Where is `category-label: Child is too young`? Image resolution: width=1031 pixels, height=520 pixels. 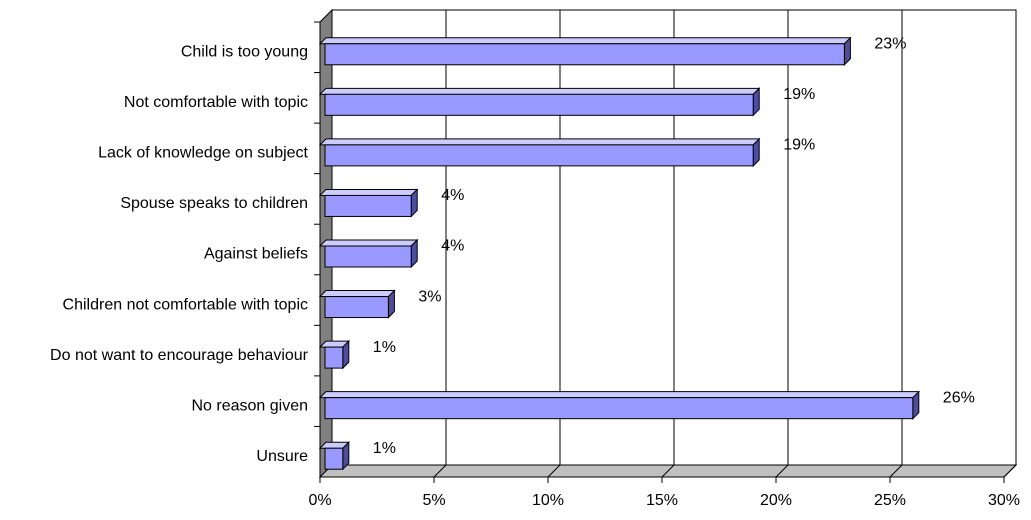
category-label: Child is too young is located at coordinates (244, 51).